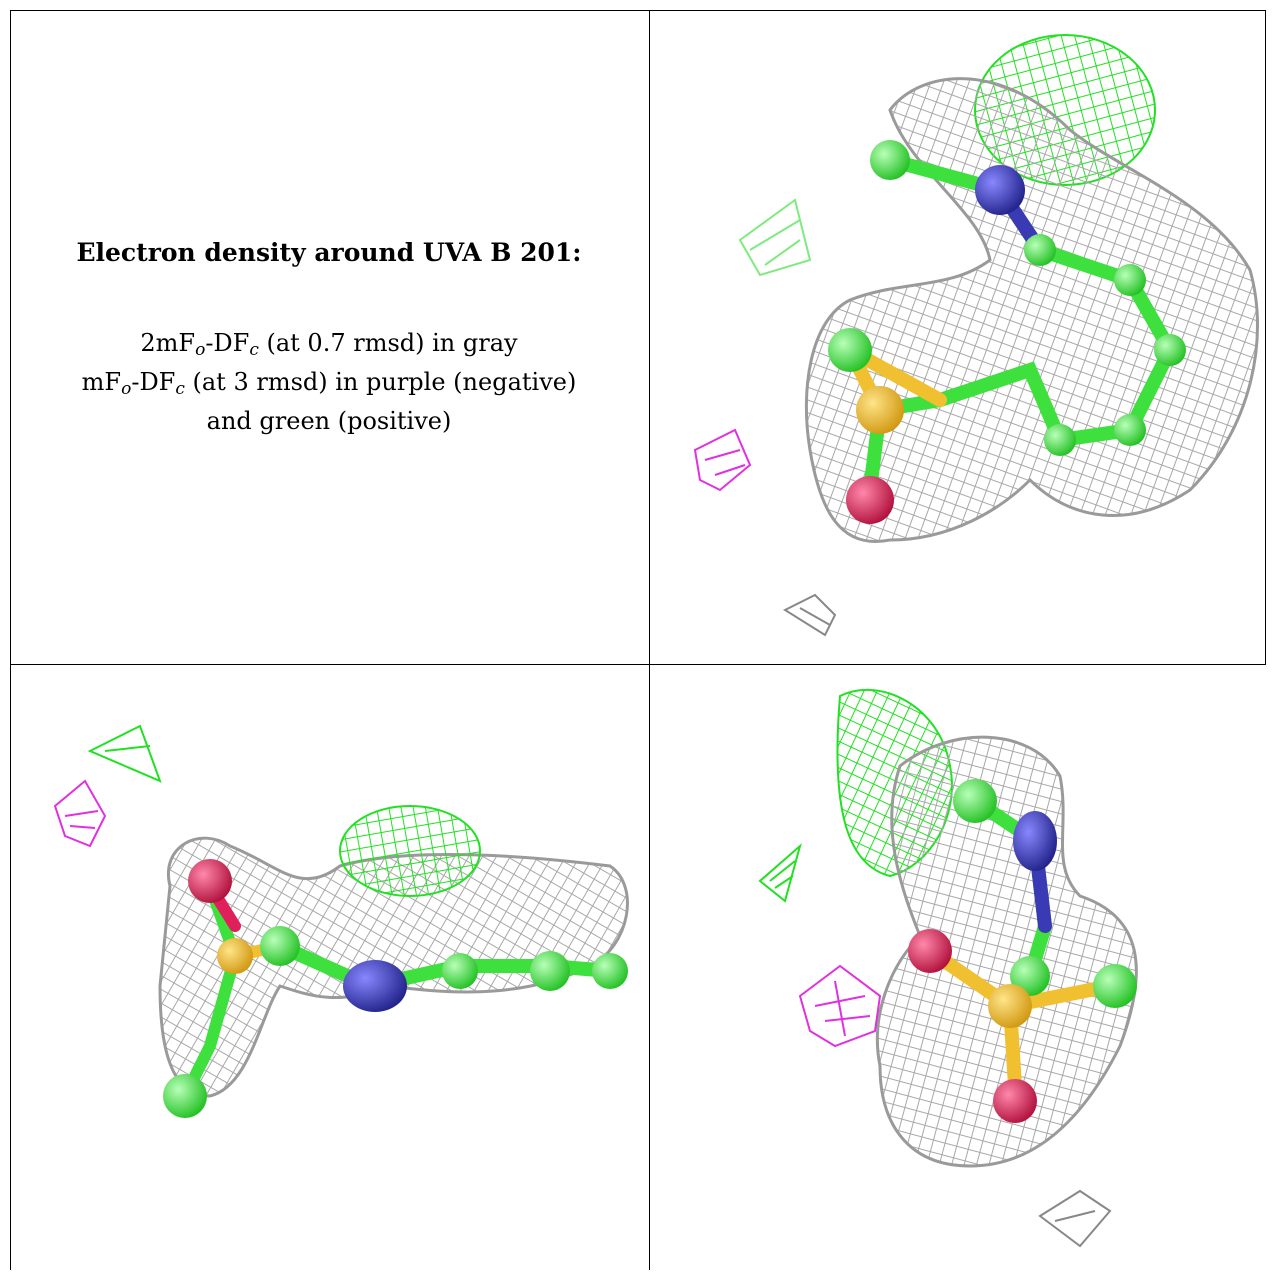 Image resolution: width=1276 pixels, height=1279 pixels. What do you see at coordinates (329, 383) in the screenshot?
I see `caption-line-2: mFo-DFc (at 3 rmsd) in purple (negative)` at bounding box center [329, 383].